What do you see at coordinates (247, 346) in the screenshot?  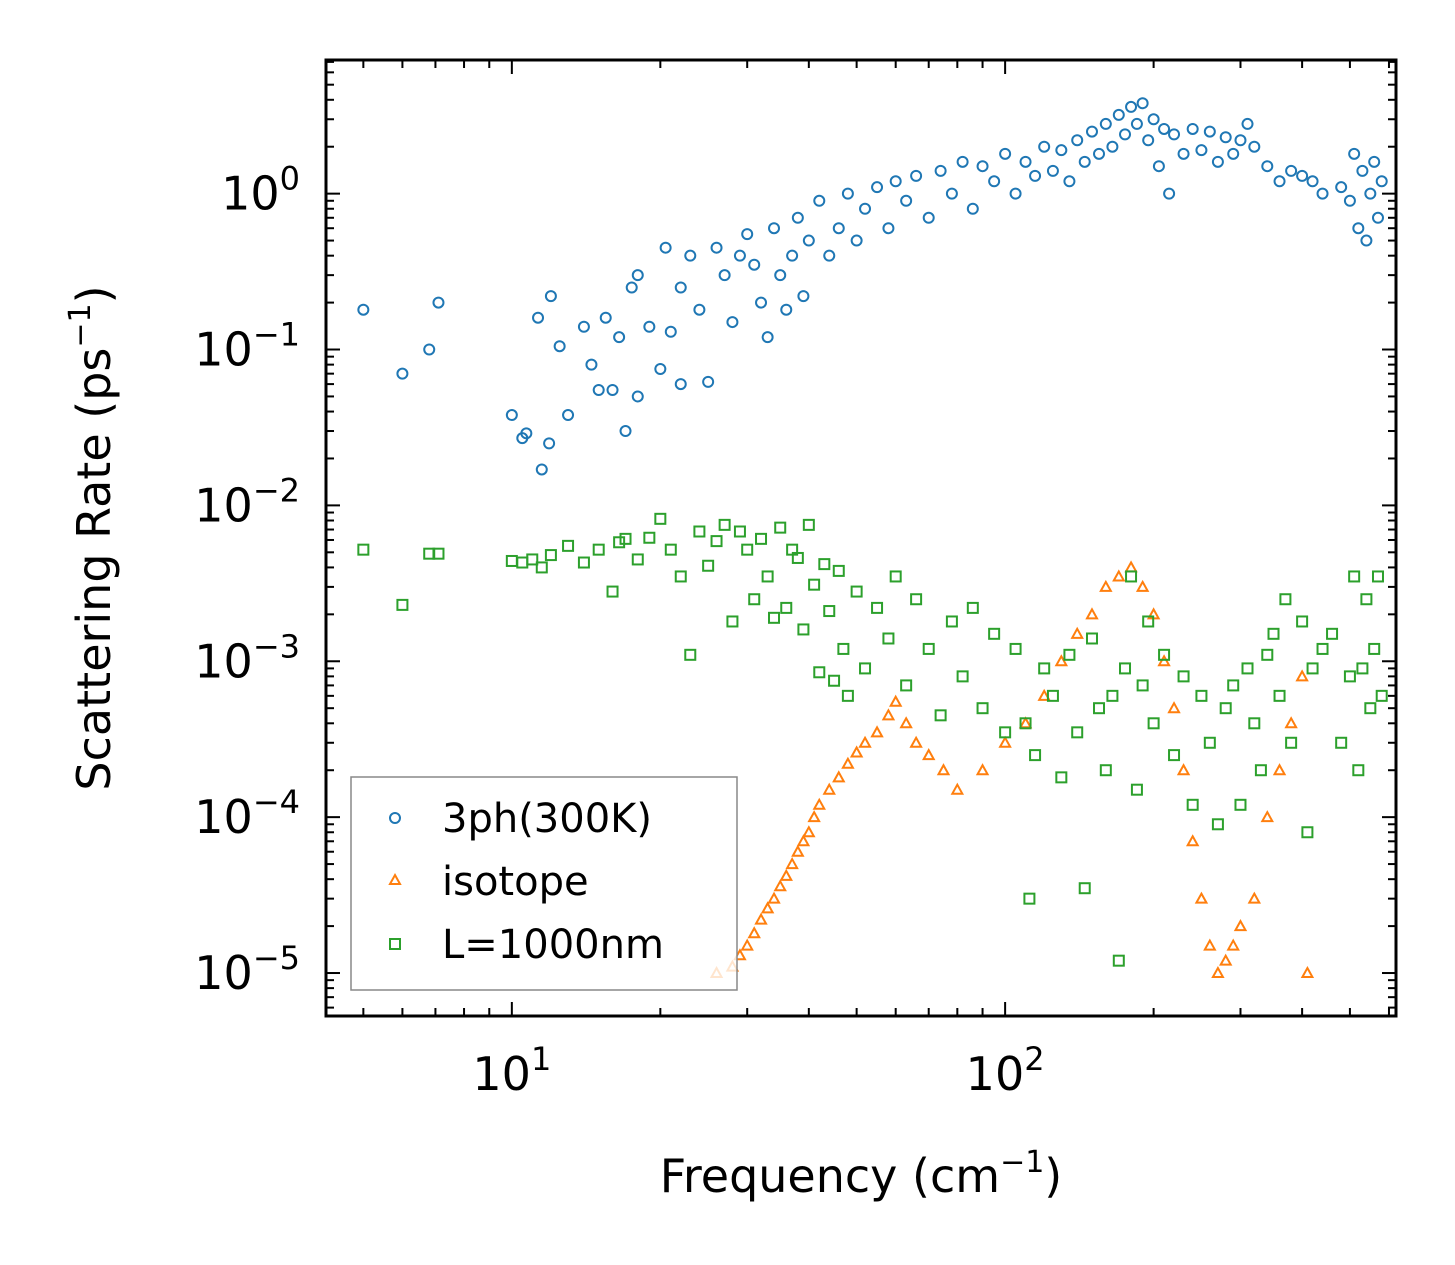 I see `y-tick-label: 10⁻¹` at bounding box center [247, 346].